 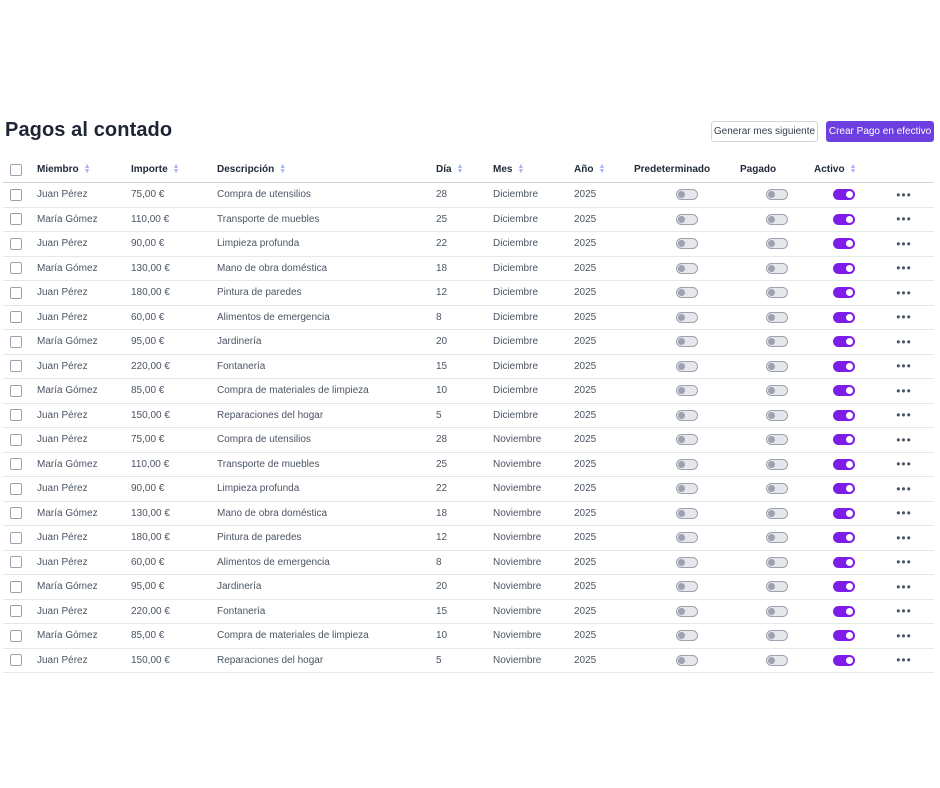 What do you see at coordinates (604, 170) in the screenshot?
I see `col-year: Año ▲ ▼` at bounding box center [604, 170].